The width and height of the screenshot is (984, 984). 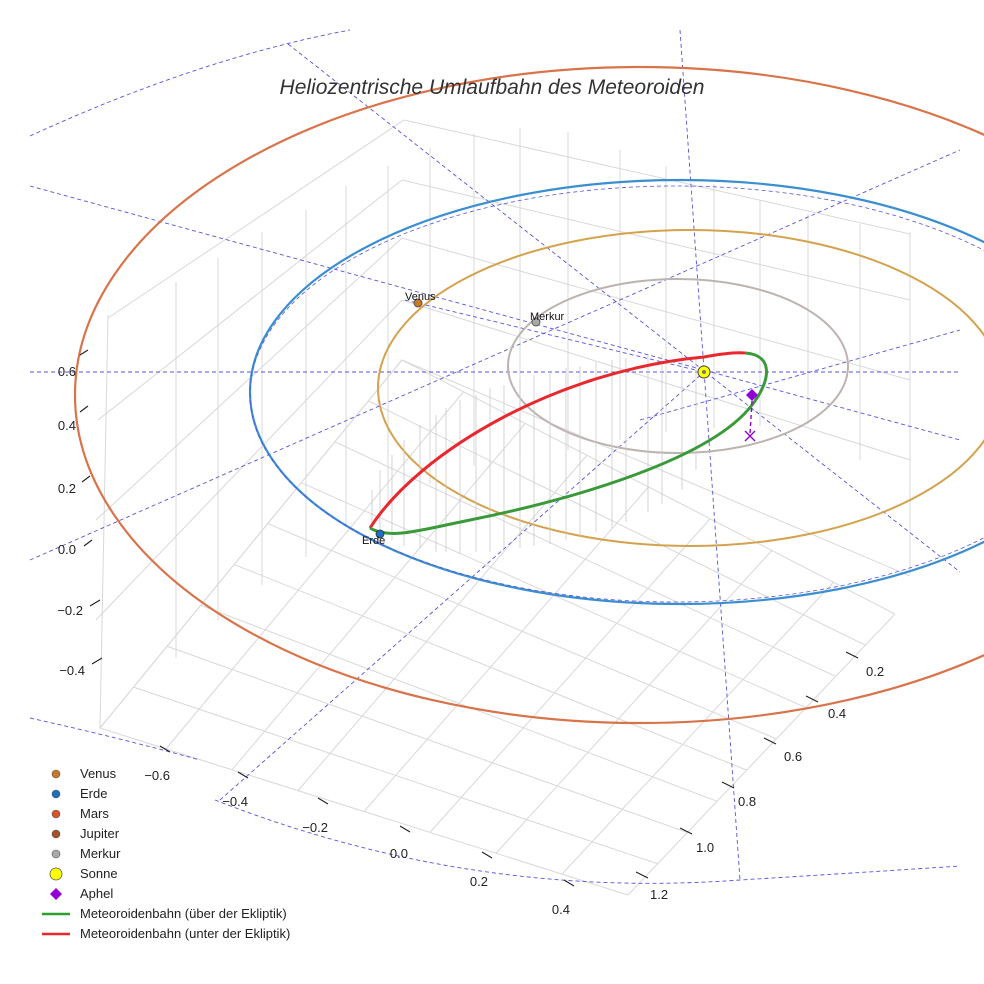 I want to click on legend-label: Mars, so click(x=94, y=813).